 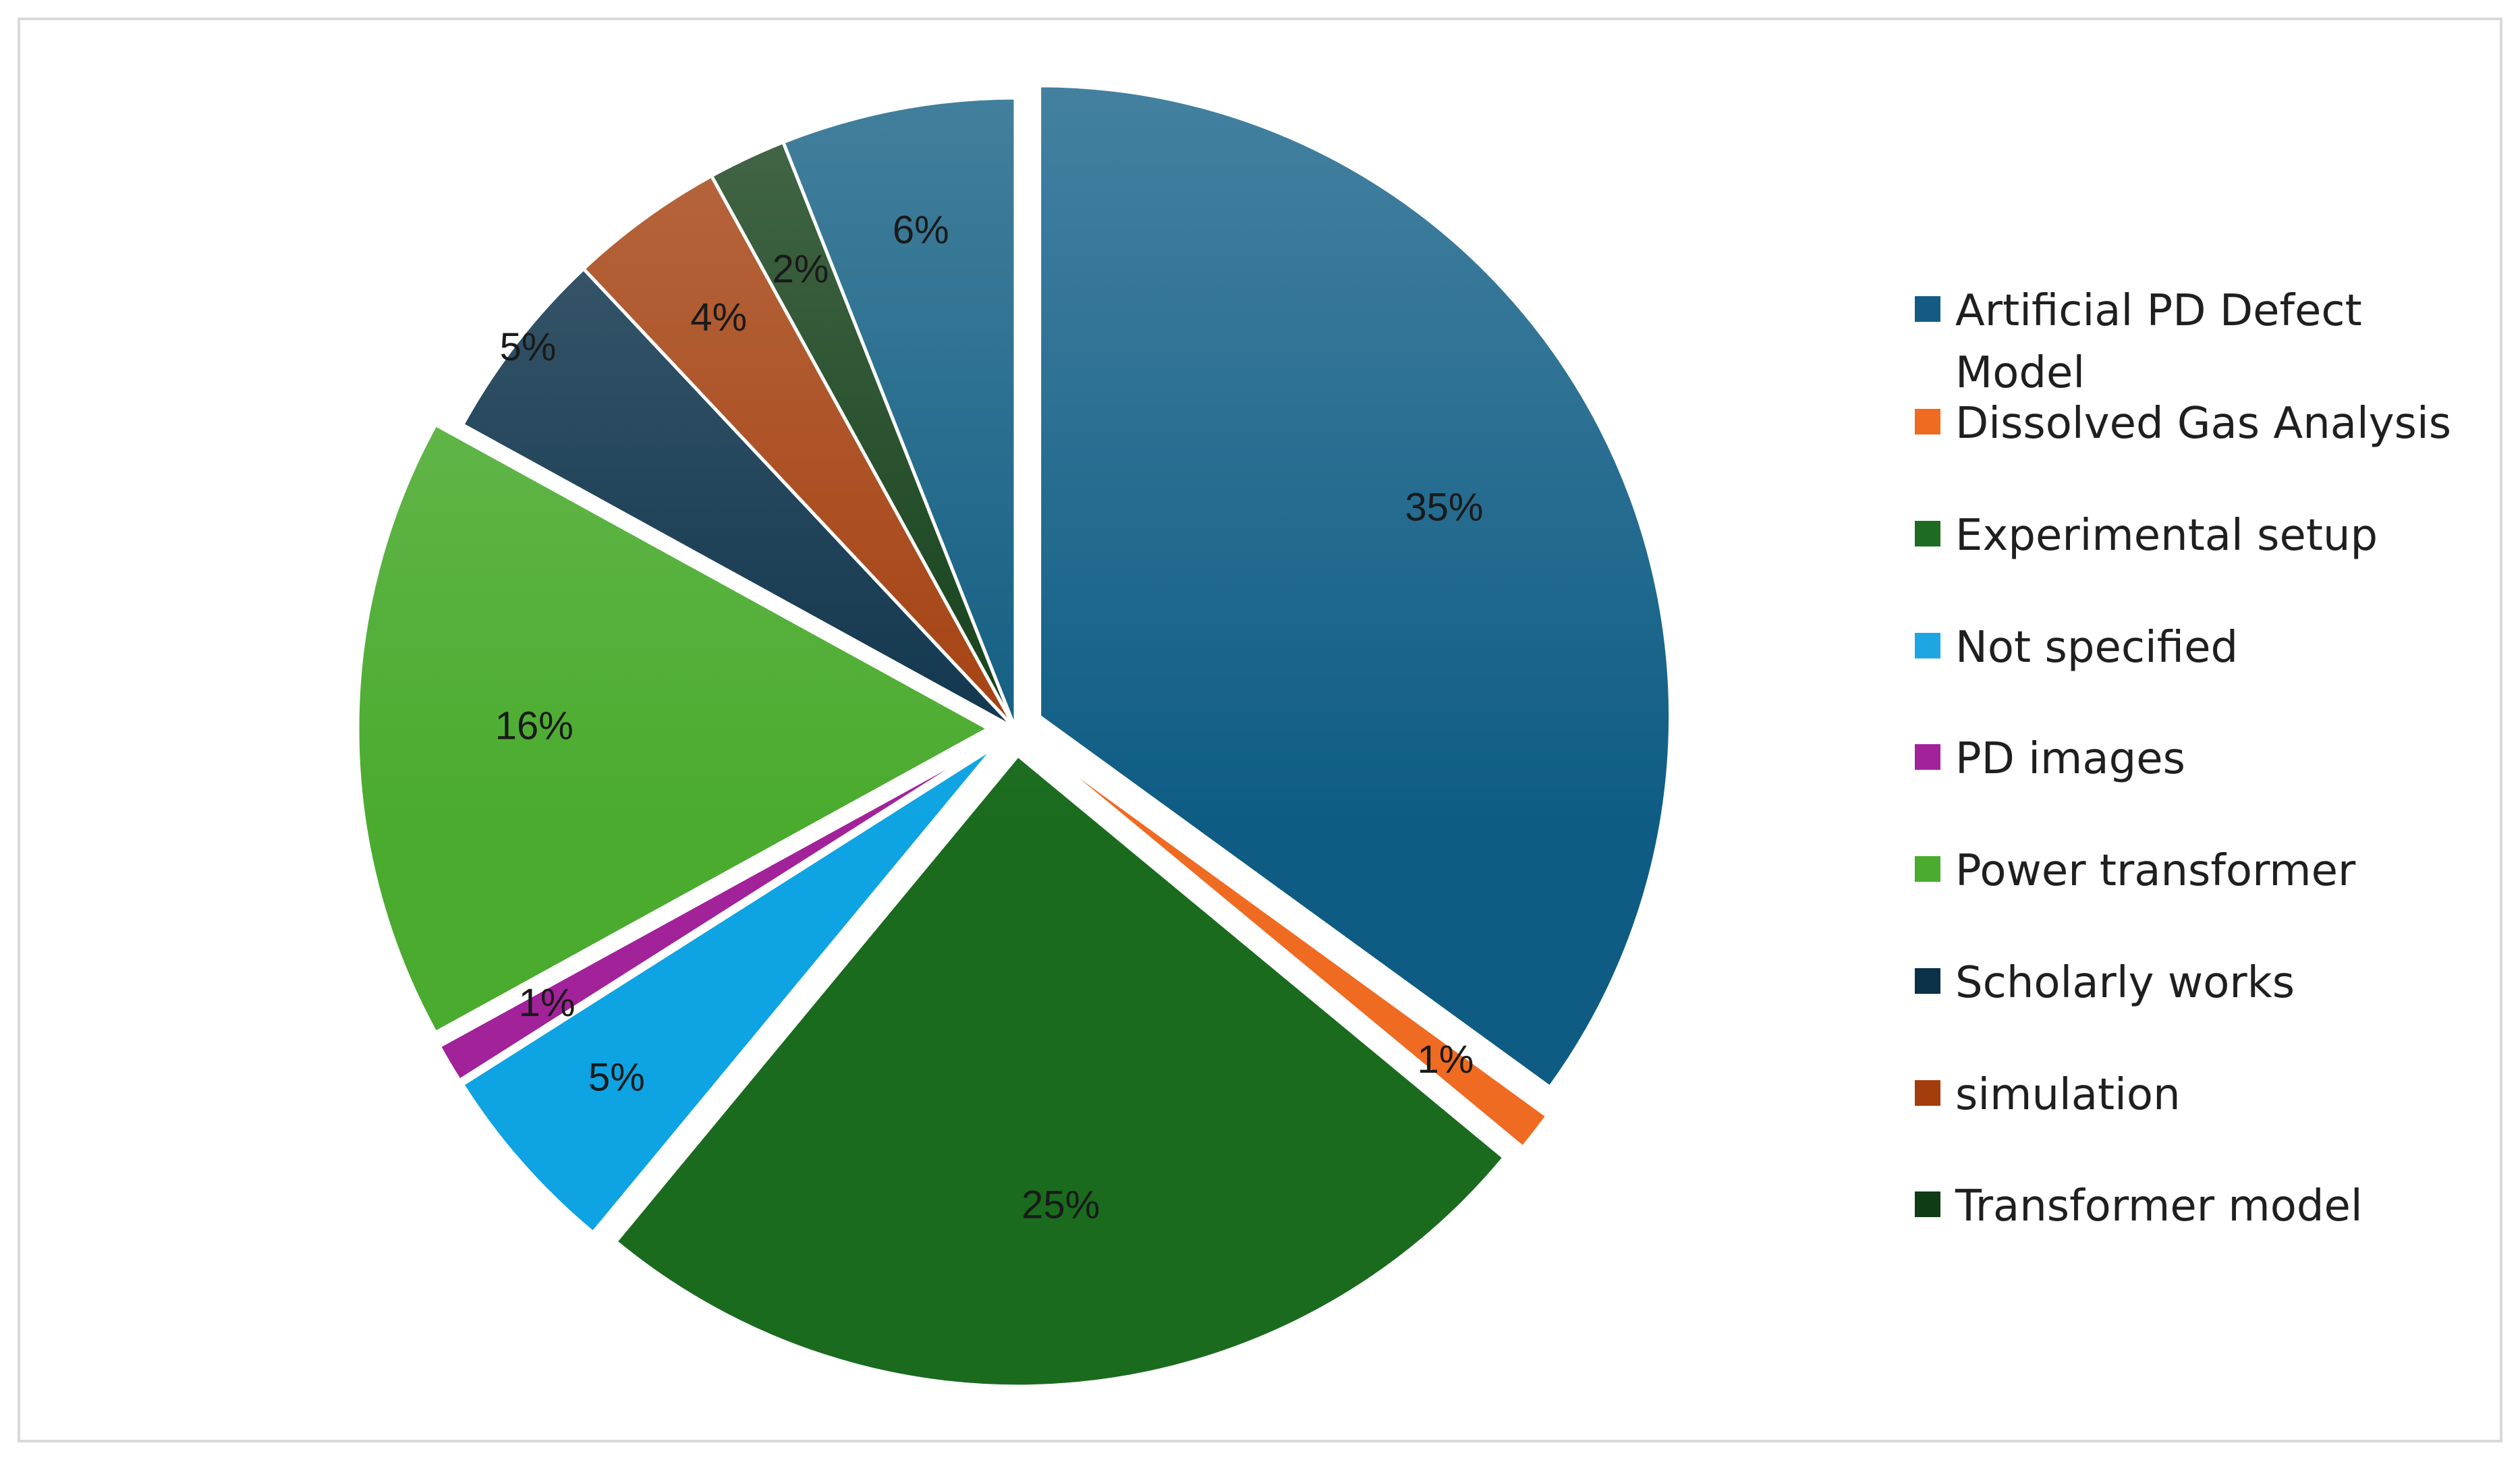 I want to click on data-label-not-specified: 5%, so click(x=616, y=1077).